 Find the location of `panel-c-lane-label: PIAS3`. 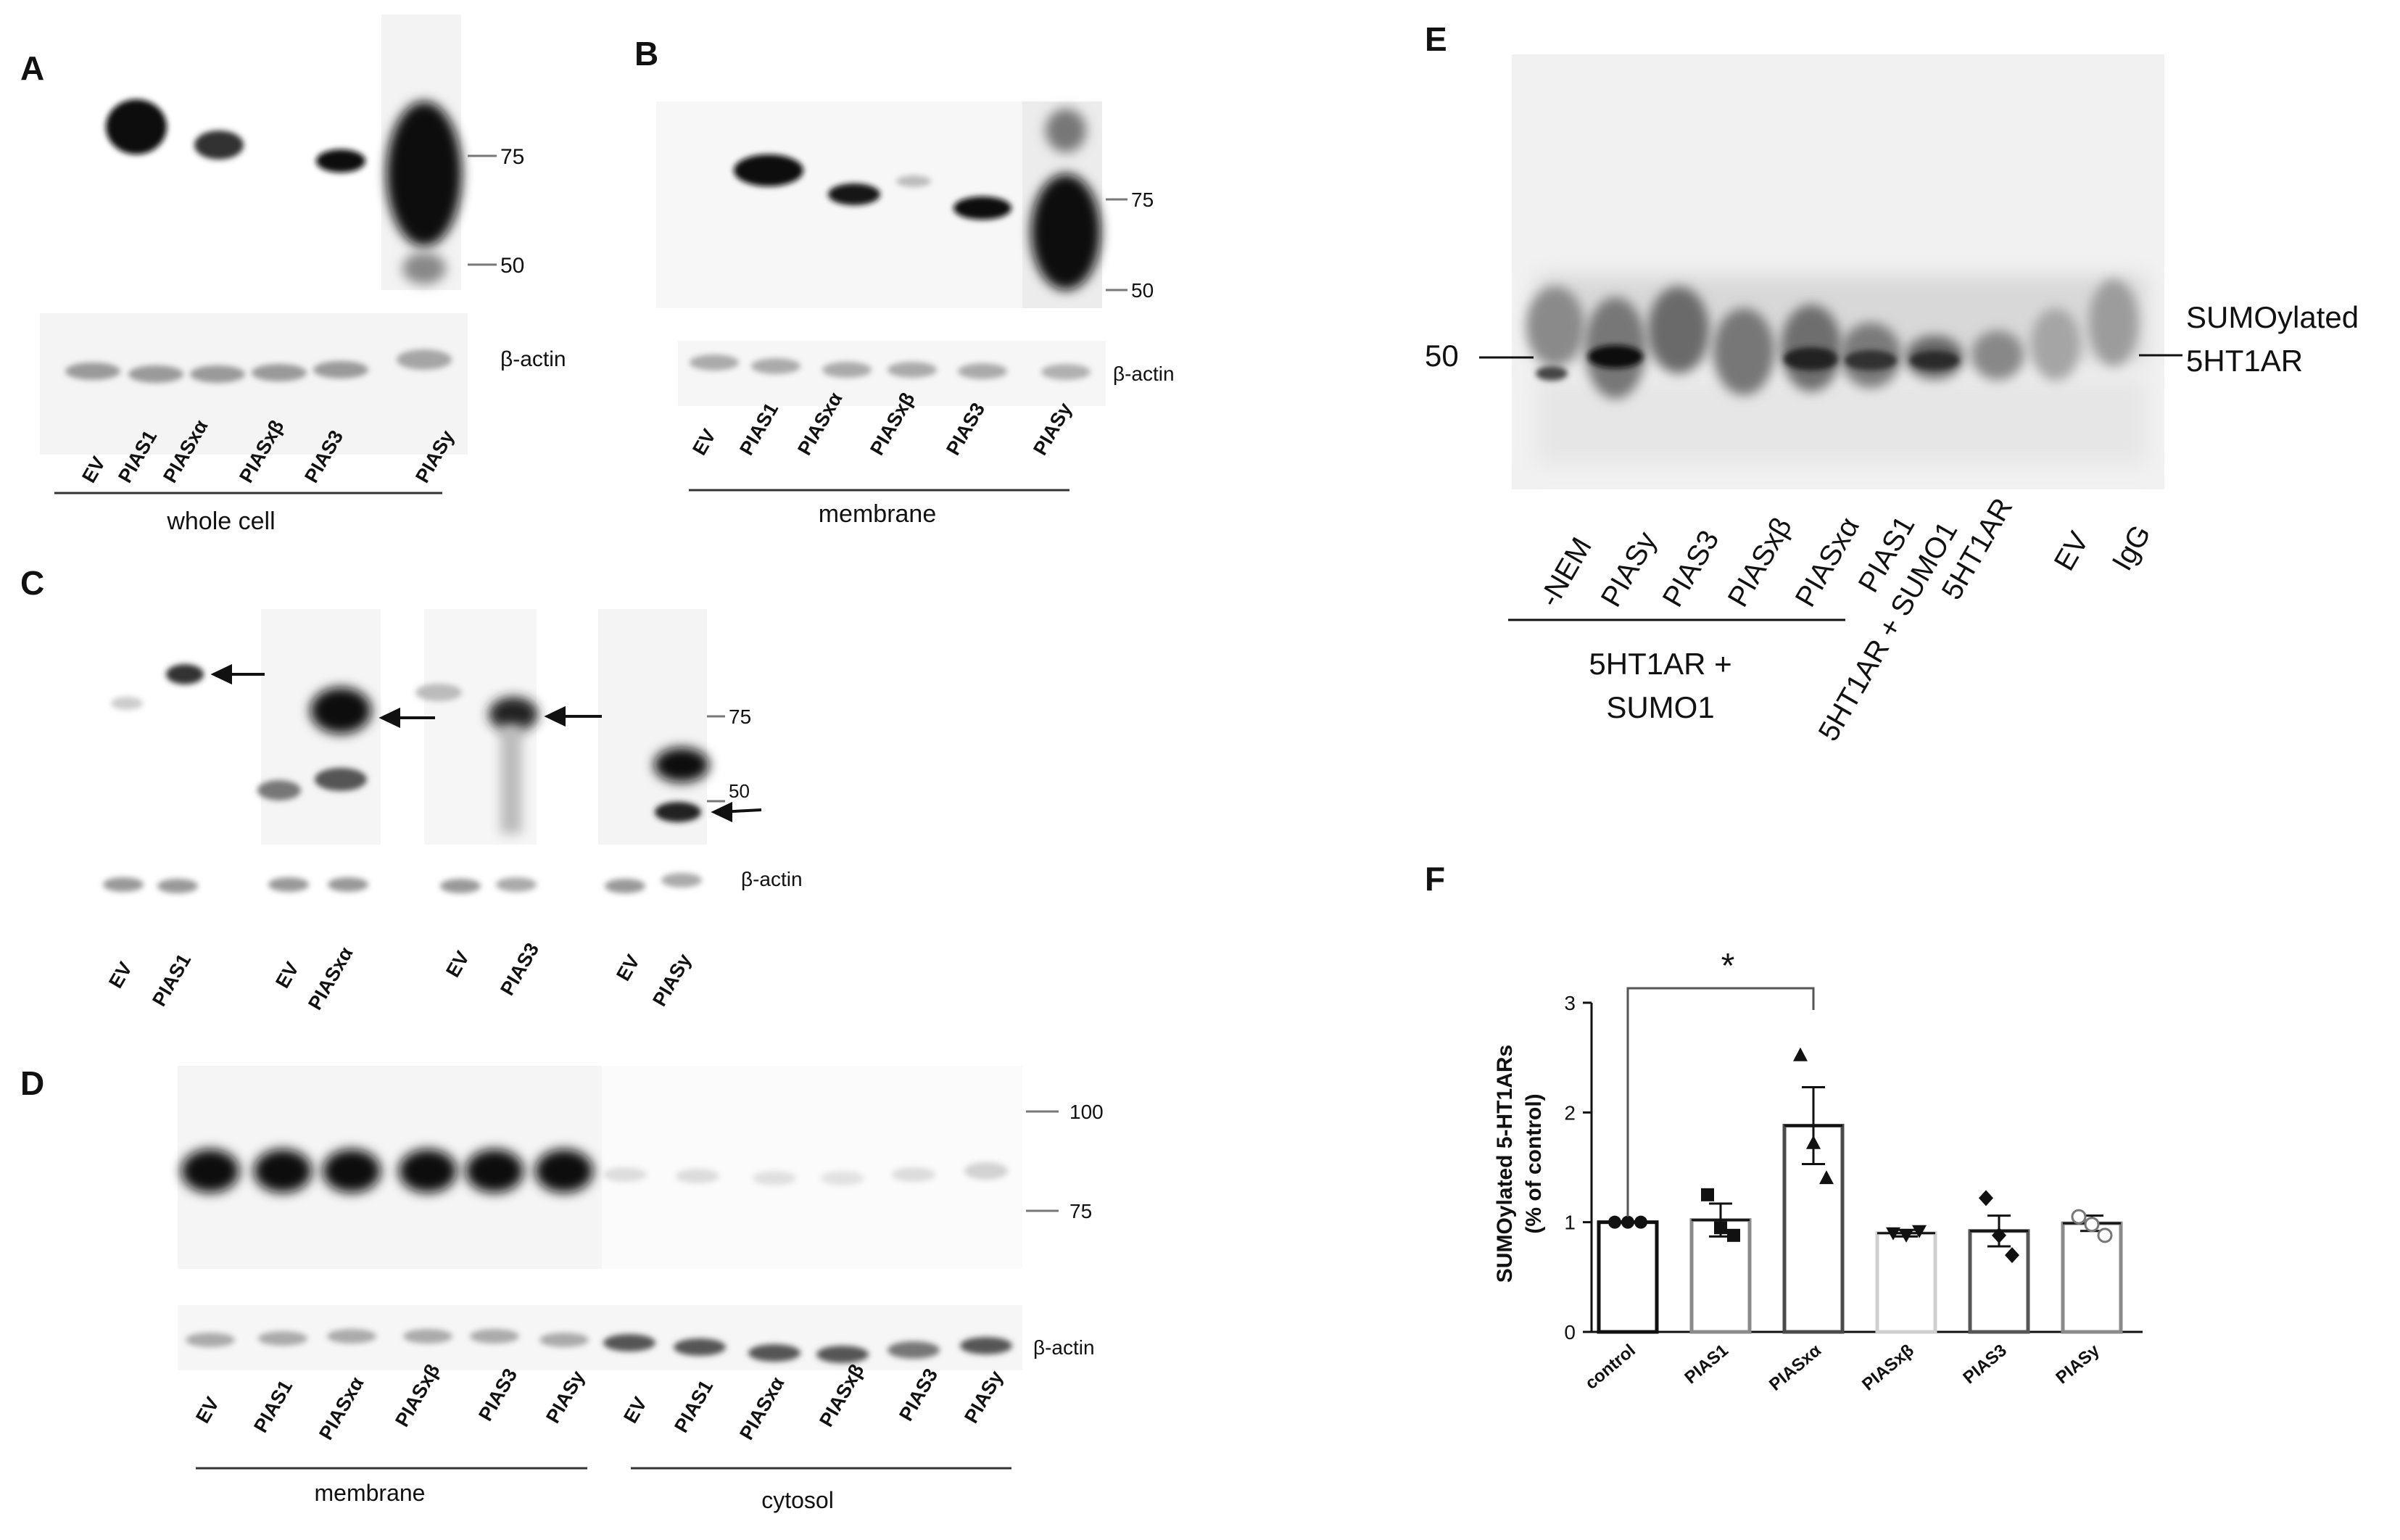

panel-c-lane-label: PIAS3 is located at coordinates (519, 969).